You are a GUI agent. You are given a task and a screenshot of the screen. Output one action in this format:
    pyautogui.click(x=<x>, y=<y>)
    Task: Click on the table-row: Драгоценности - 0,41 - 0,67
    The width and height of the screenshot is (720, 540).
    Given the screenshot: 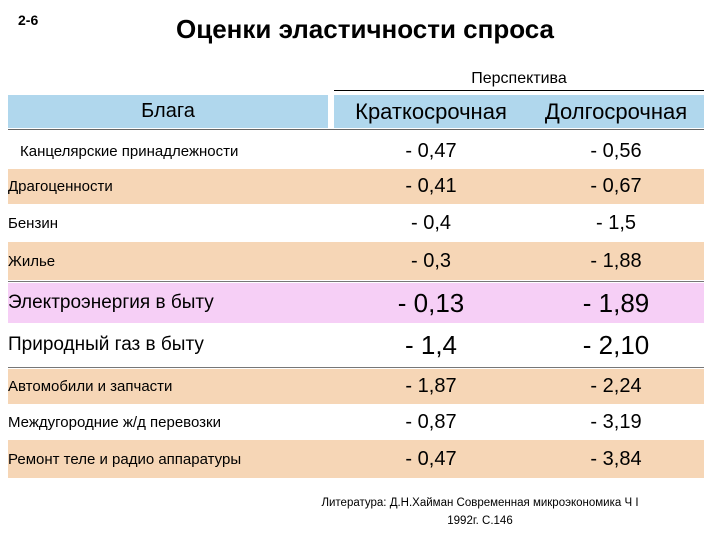 What is the action you would take?
    pyautogui.click(x=356, y=186)
    